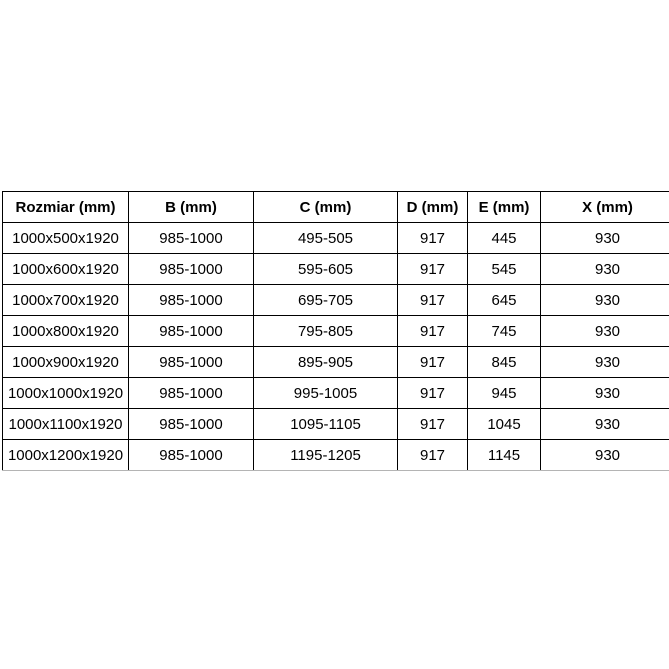 The height and width of the screenshot is (669, 669). I want to click on table-cell-e: 1045, so click(504, 424).